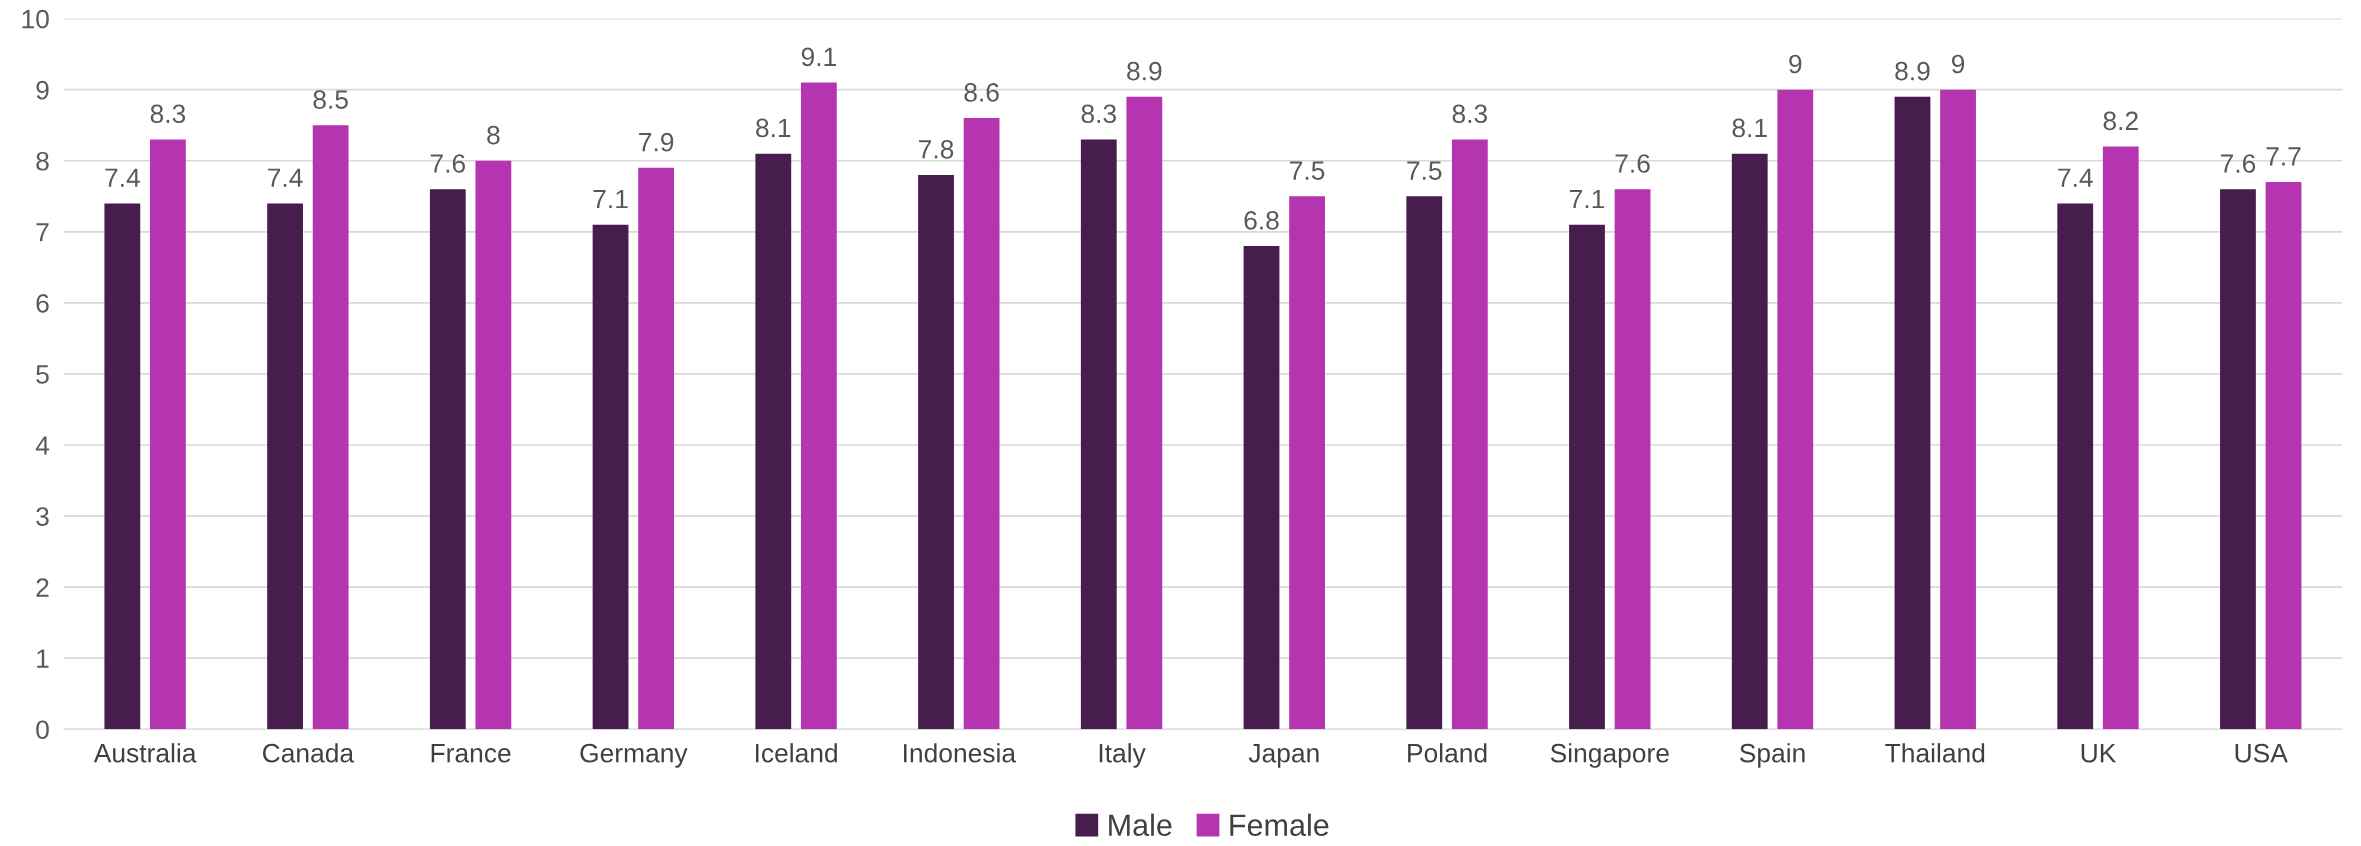 This screenshot has height=846, width=2361. What do you see at coordinates (1447, 753) in the screenshot?
I see `x-tick-label: Poland` at bounding box center [1447, 753].